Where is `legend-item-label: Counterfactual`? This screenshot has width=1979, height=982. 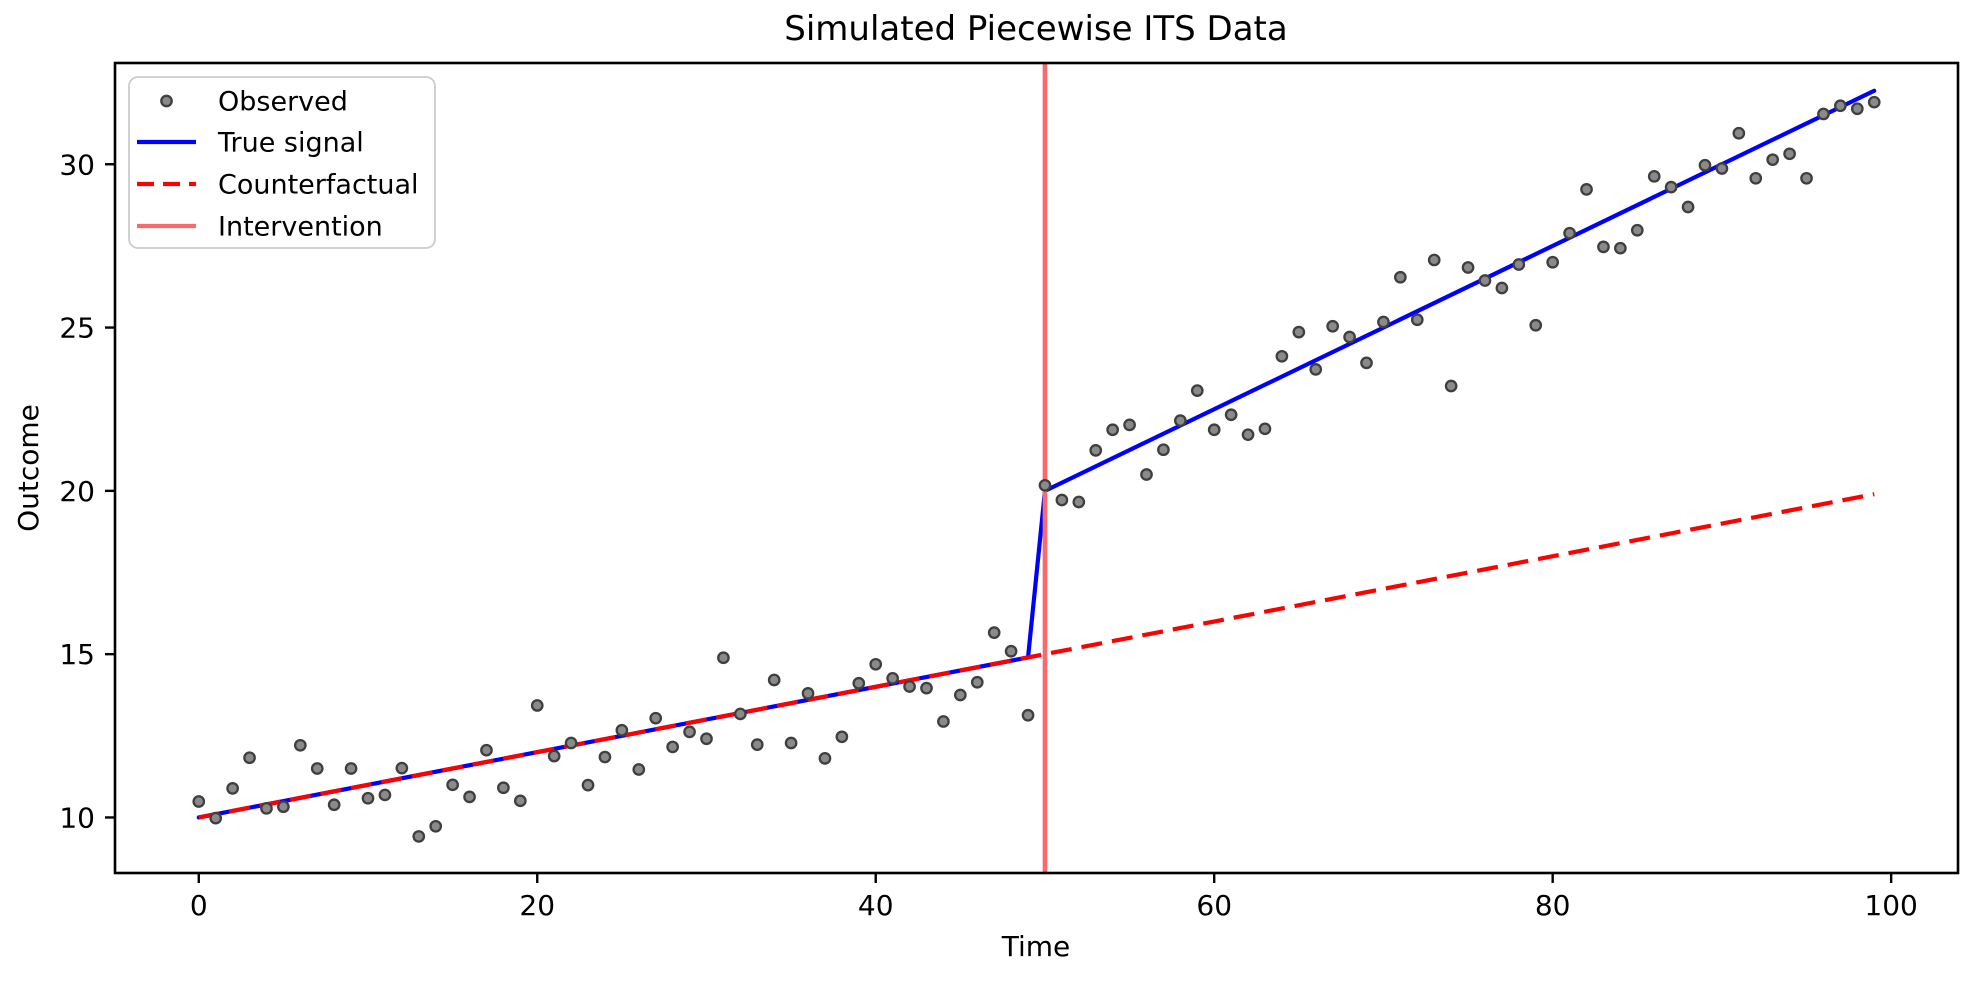
legend-item-label: Counterfactual is located at coordinates (318, 185).